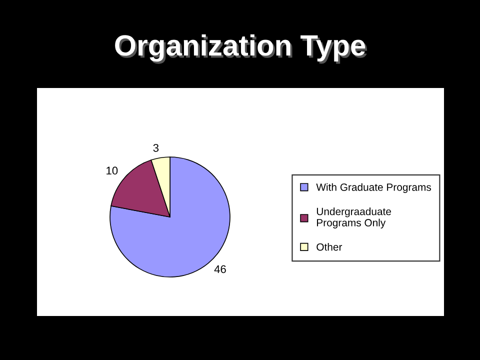 Image resolution: width=480 pixels, height=360 pixels. Describe the element at coordinates (329, 247) in the screenshot. I see `legend-label: Other` at that location.